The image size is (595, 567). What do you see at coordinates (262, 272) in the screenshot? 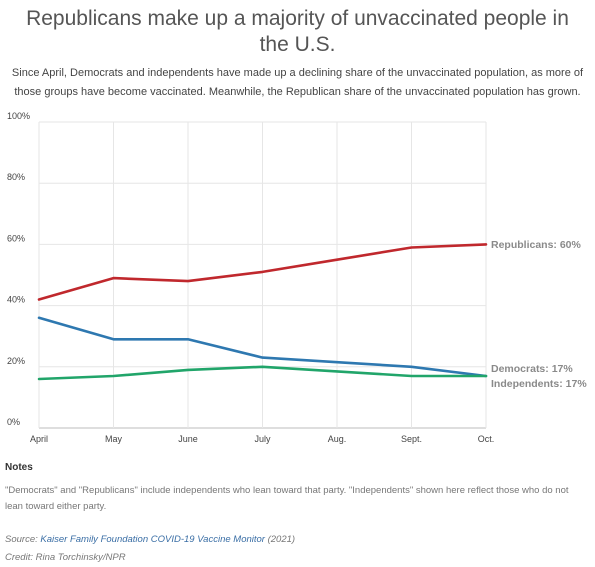
I see `series-line-republicans` at bounding box center [262, 272].